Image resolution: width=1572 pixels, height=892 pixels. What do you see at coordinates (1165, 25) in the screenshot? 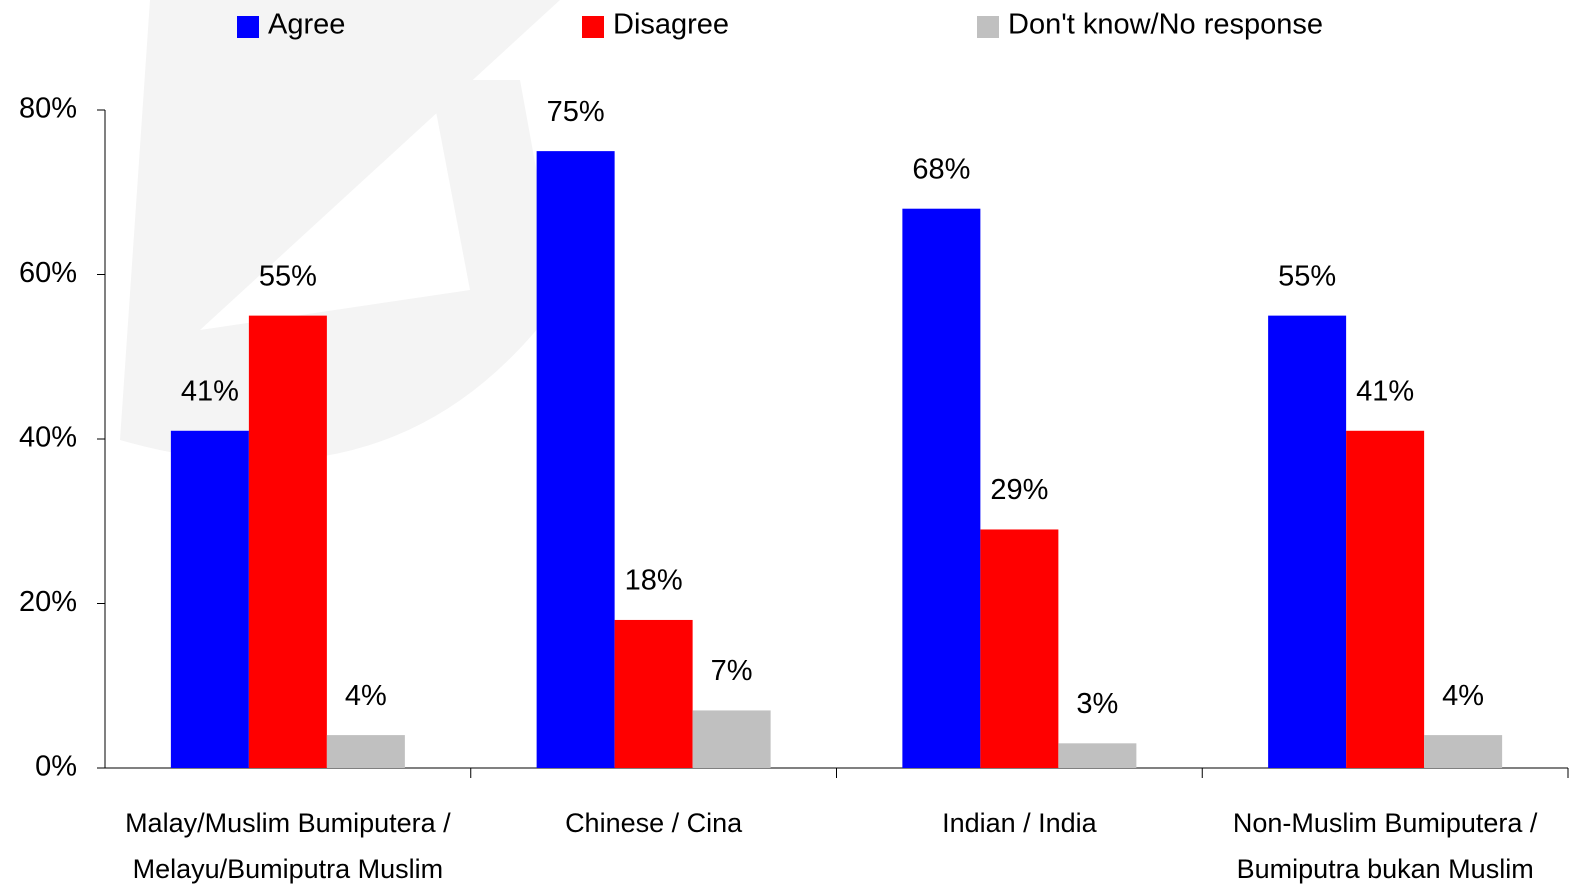
I see `legend-label: Don't know/No response` at bounding box center [1165, 25].